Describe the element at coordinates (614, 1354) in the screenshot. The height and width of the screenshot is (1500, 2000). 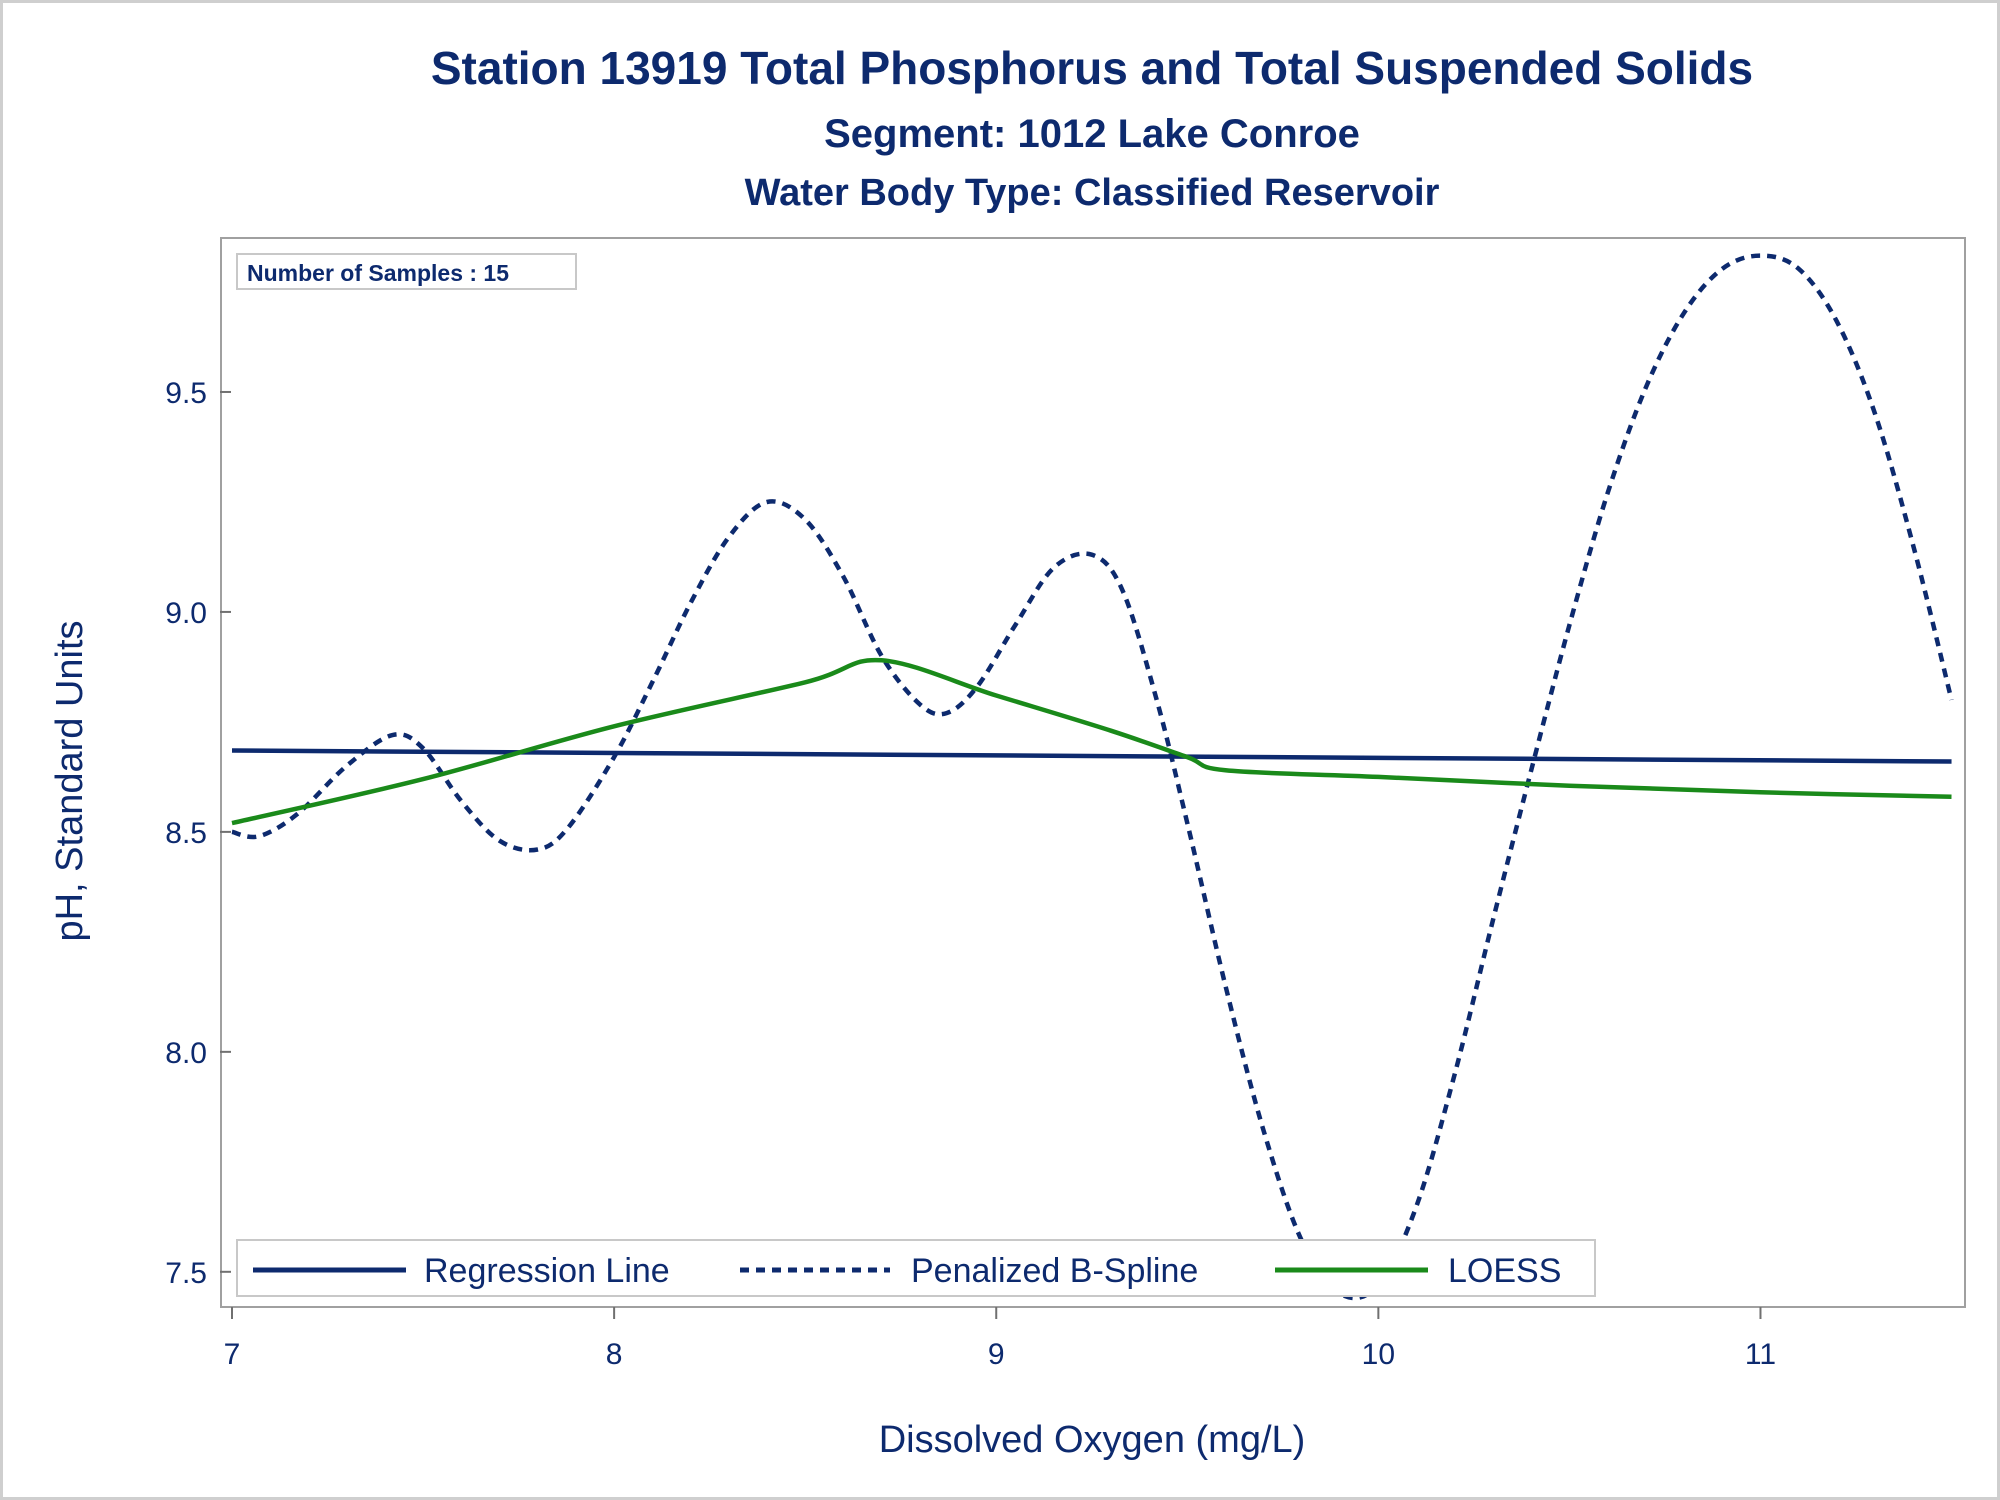
I see `x-tick-label: 8` at that location.